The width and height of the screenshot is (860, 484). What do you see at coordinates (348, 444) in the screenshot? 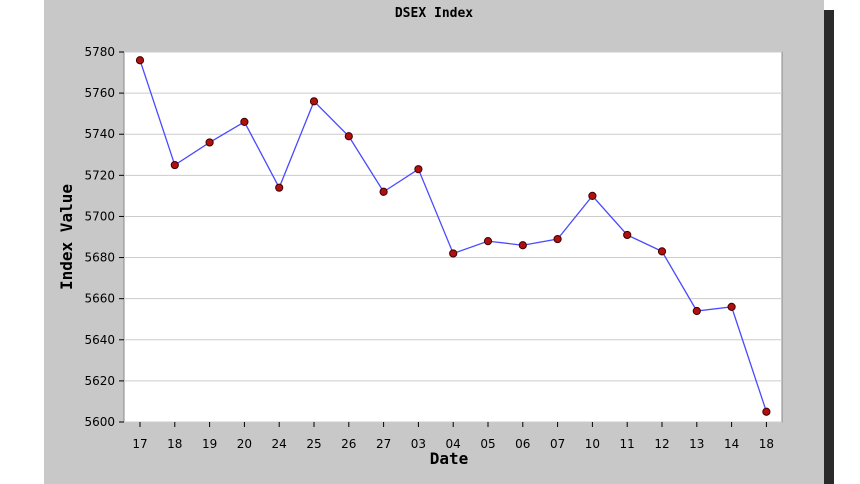
I see `x-tick-label: 26` at bounding box center [348, 444].